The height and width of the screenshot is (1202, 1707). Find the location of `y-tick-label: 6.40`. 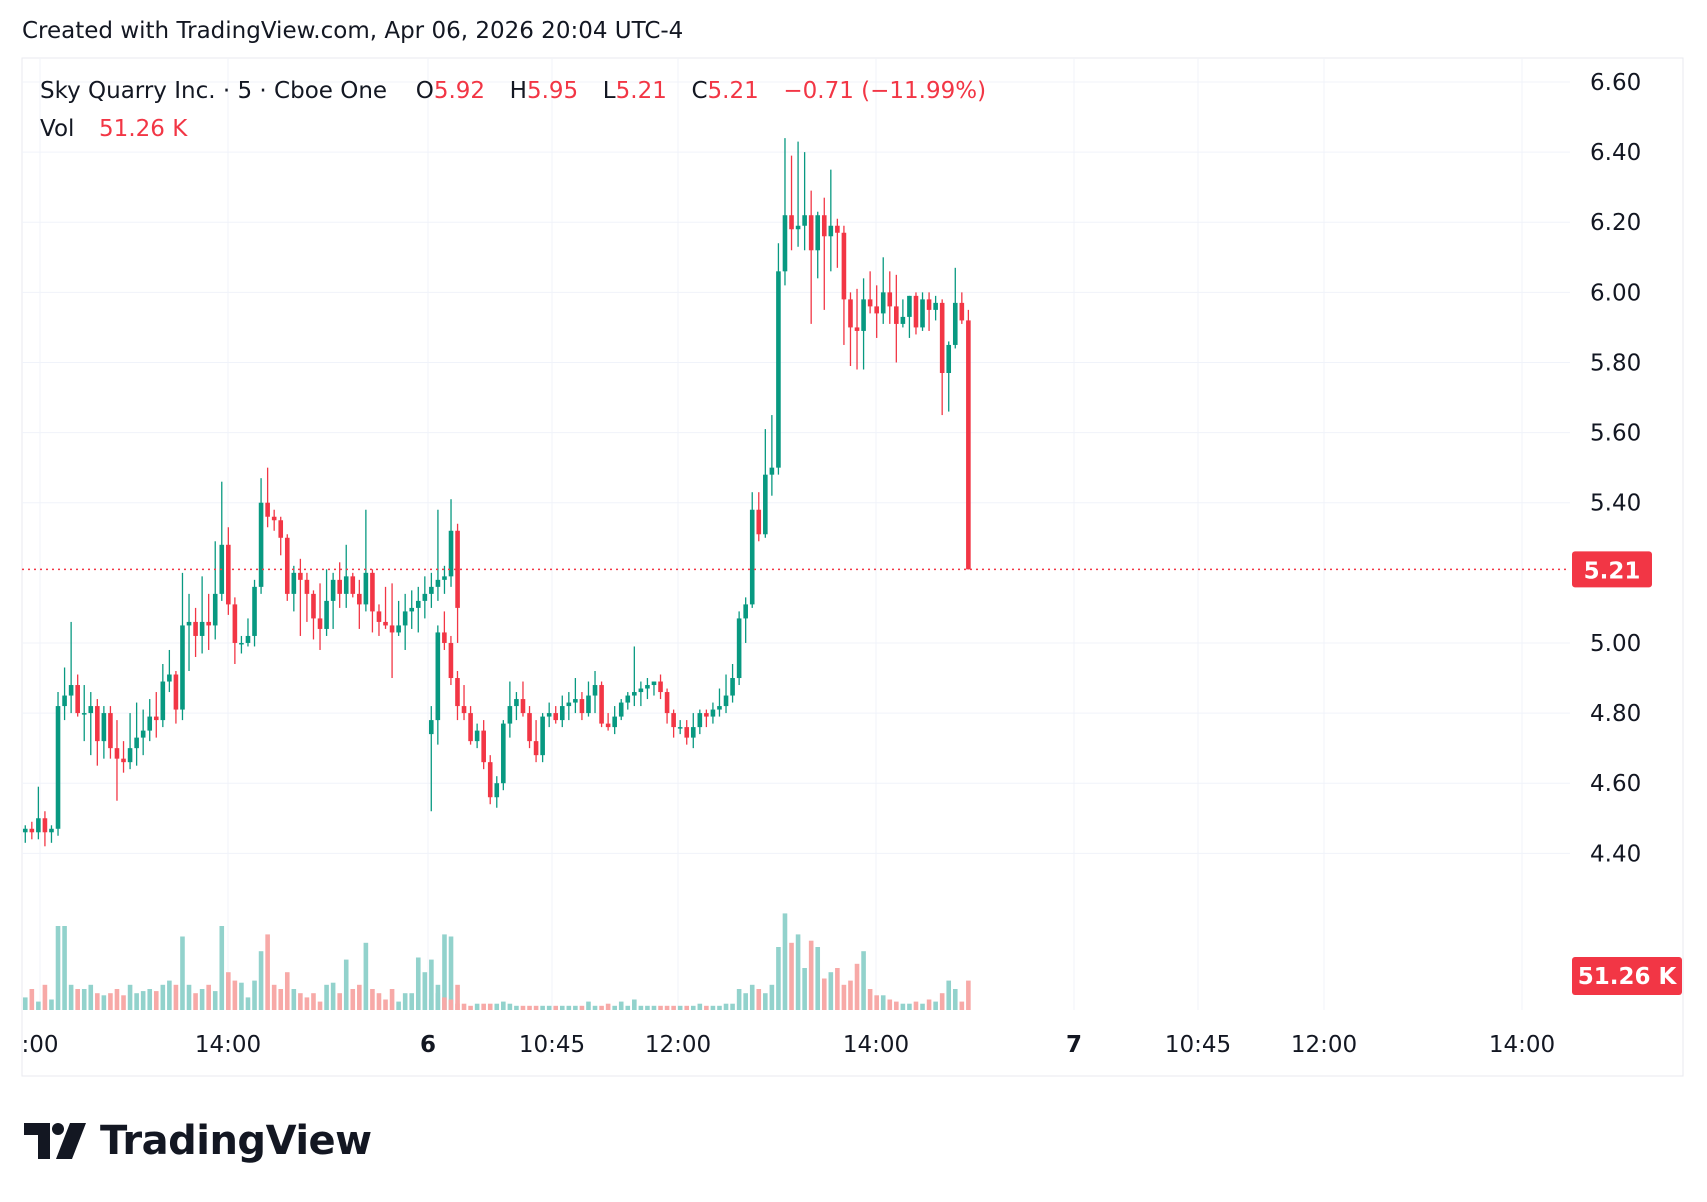

y-tick-label: 6.40 is located at coordinates (1615, 153).